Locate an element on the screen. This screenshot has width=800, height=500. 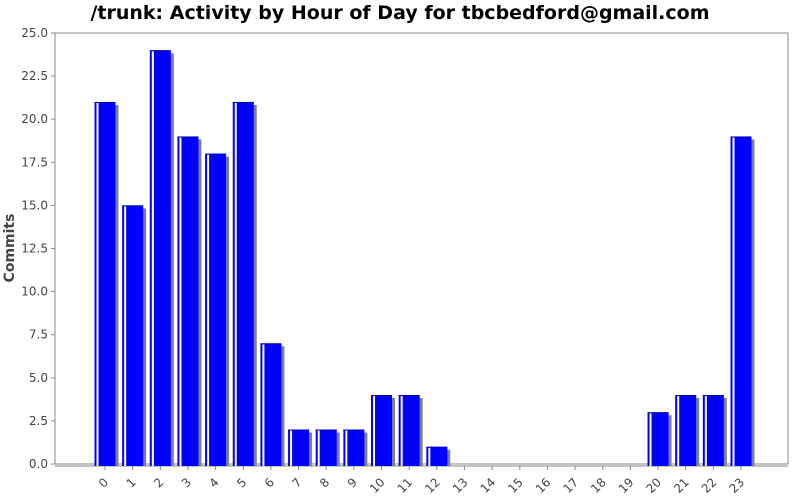
x-tick-label: 6 is located at coordinates (269, 482).